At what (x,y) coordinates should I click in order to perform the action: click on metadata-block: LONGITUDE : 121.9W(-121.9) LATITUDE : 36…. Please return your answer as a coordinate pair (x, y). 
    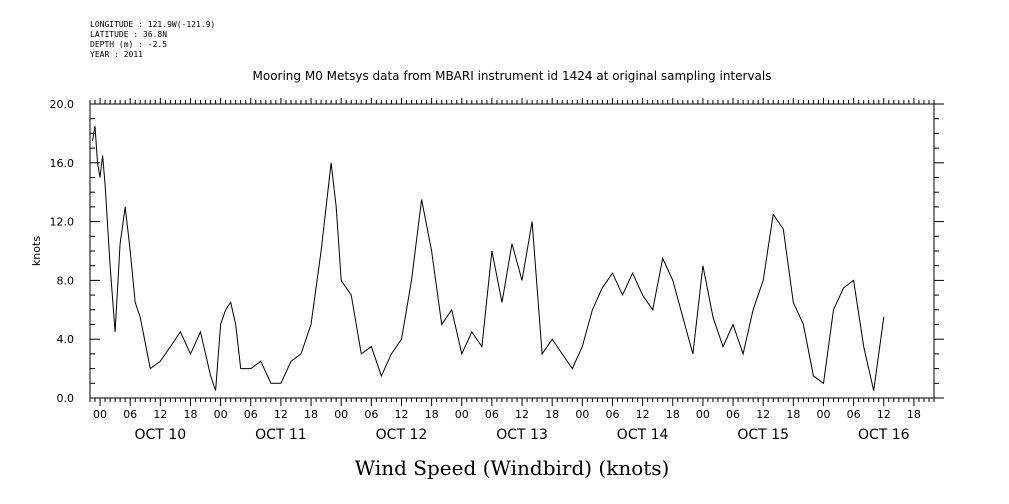
    Looking at the image, I should click on (152, 40).